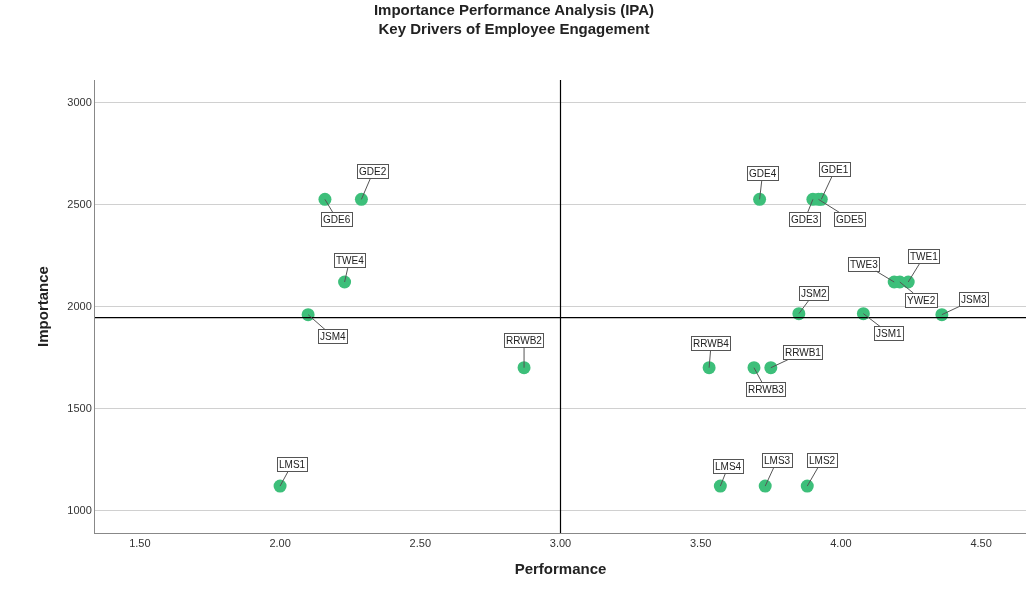 The width and height of the screenshot is (1028, 593). What do you see at coordinates (560, 569) in the screenshot?
I see `x-axis-title: Performance` at bounding box center [560, 569].